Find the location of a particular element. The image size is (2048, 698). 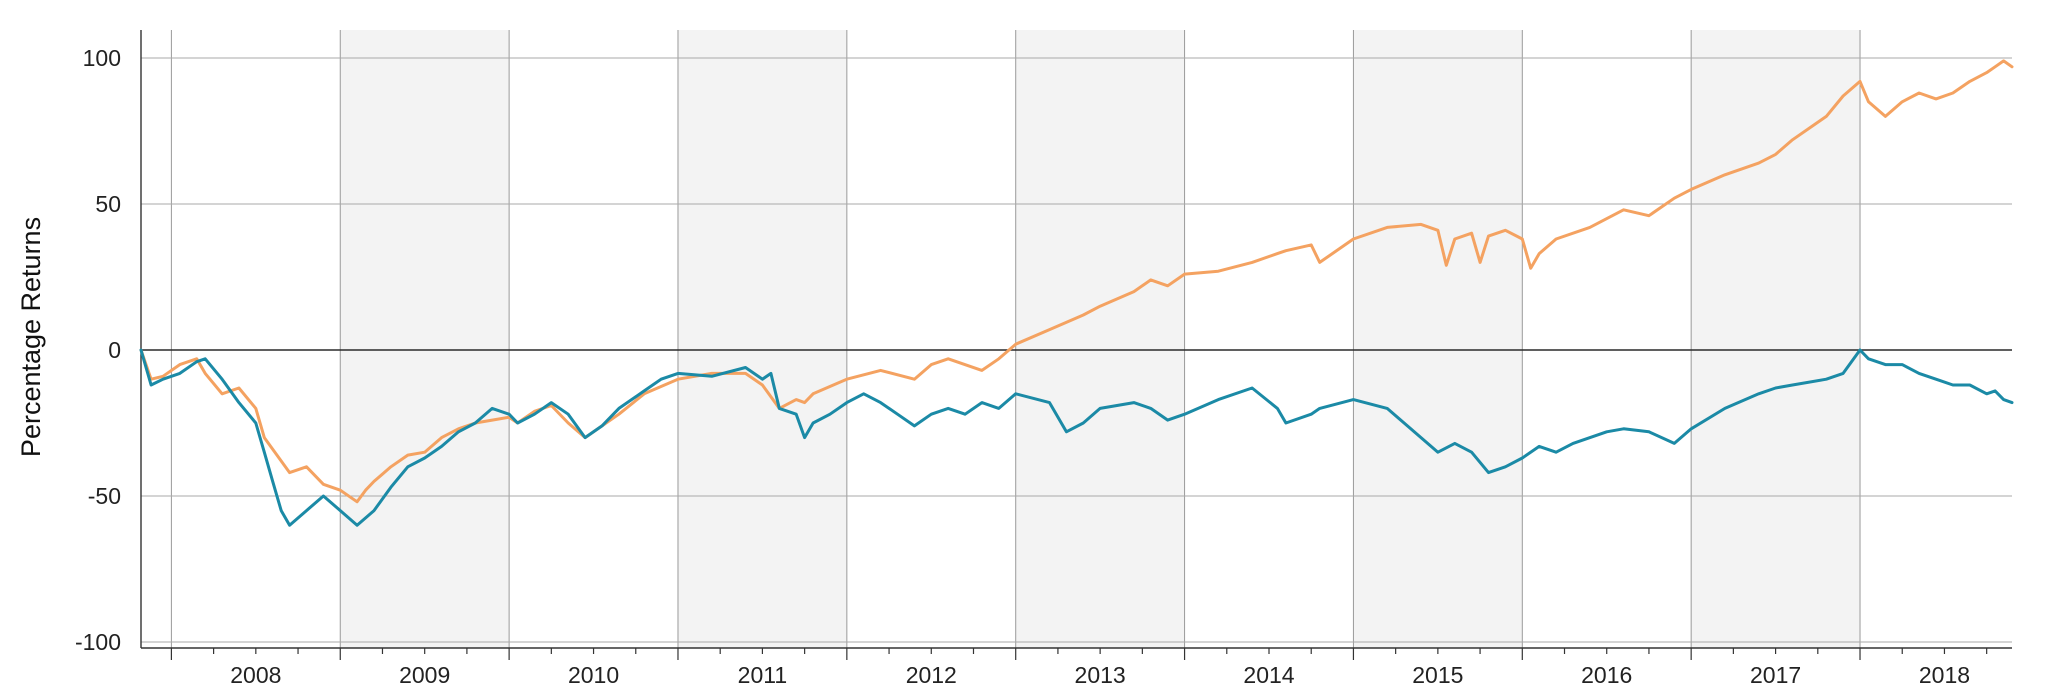

x-tick-label-2017: 2017 is located at coordinates (1775, 675).